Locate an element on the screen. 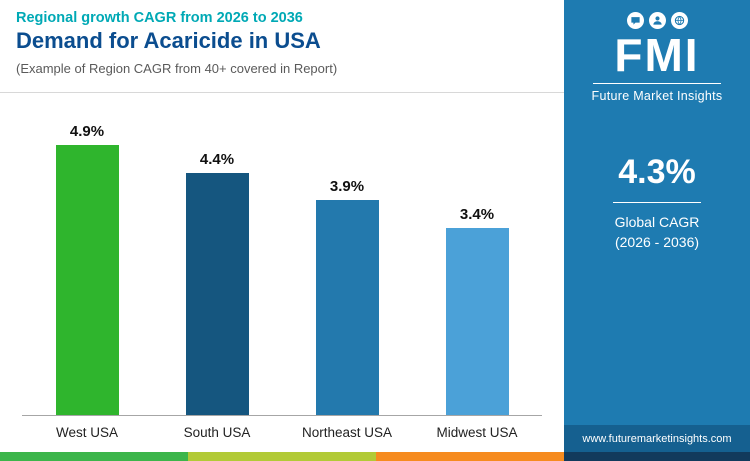 This screenshot has width=750, height=461. category-label: West USA is located at coordinates (86, 432).